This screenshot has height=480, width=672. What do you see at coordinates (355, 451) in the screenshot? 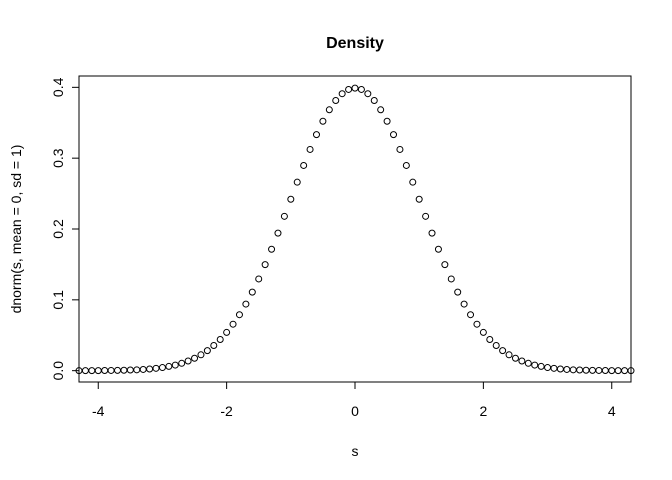
I see `x-axis-label: s` at bounding box center [355, 451].